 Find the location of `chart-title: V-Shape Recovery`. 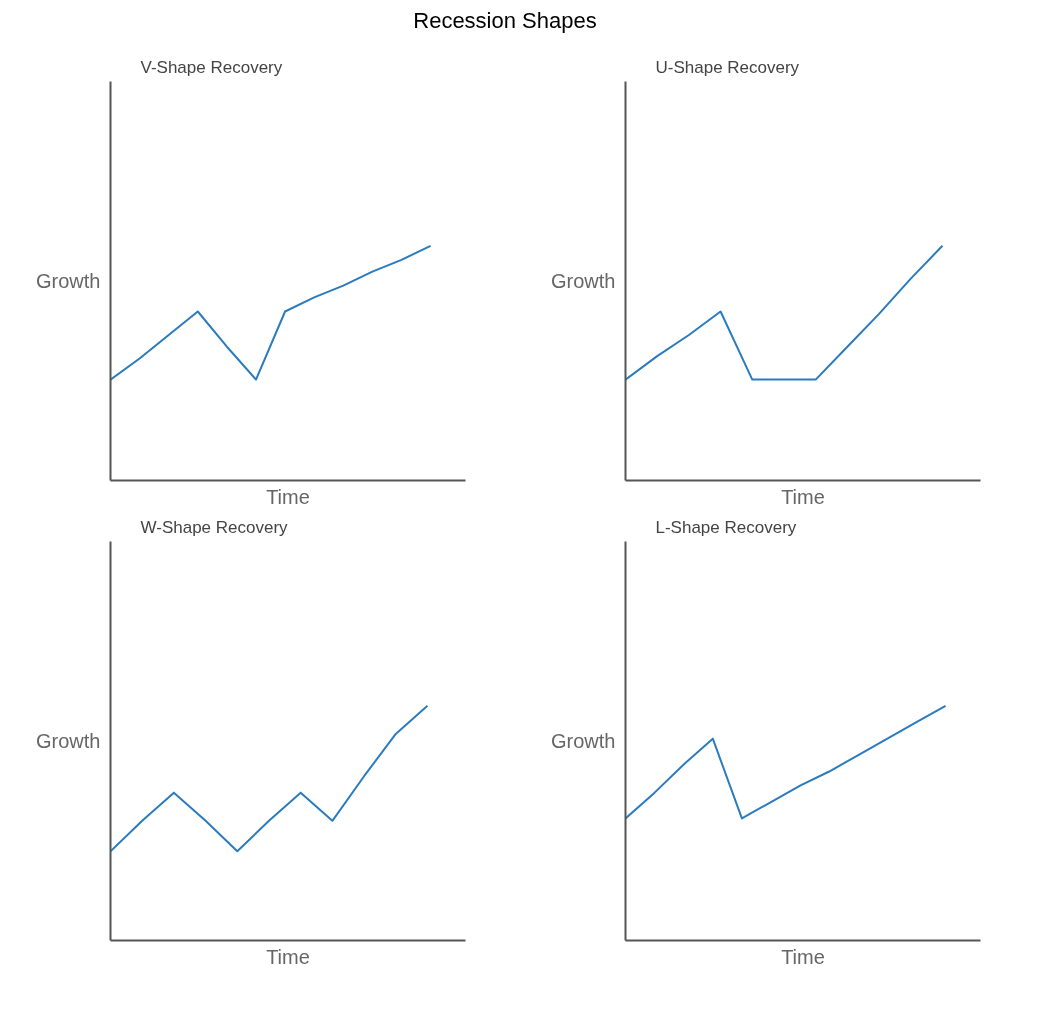

chart-title: V-Shape Recovery is located at coordinates (211, 67).